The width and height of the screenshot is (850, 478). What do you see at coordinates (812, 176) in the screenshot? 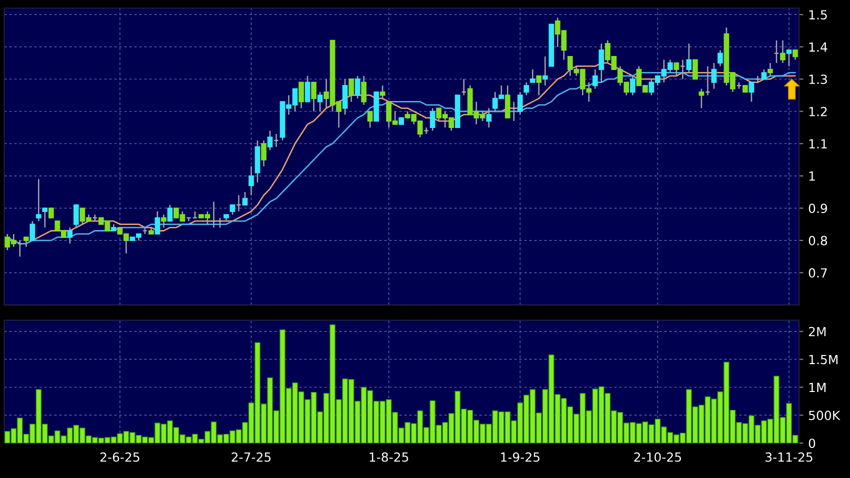
I see `y-tick-label: 1` at bounding box center [812, 176].